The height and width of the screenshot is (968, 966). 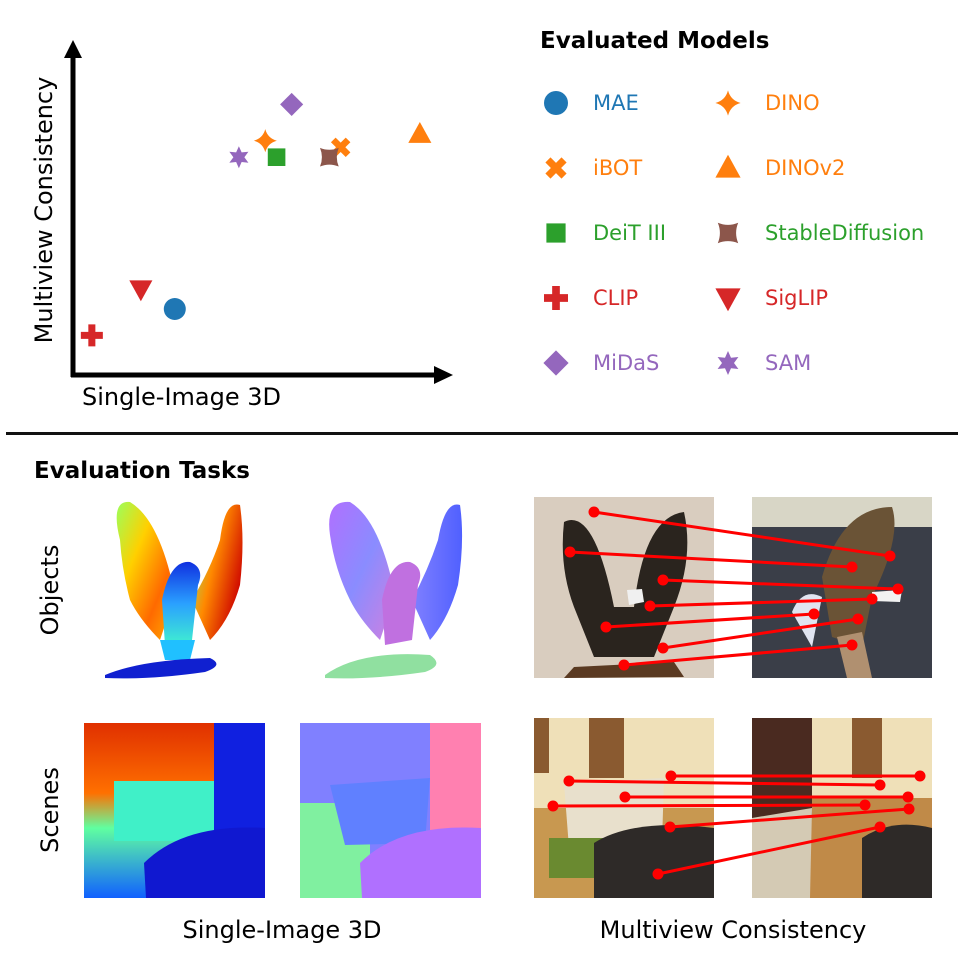 I want to click on legend-marker-siglip, so click(x=728, y=300).